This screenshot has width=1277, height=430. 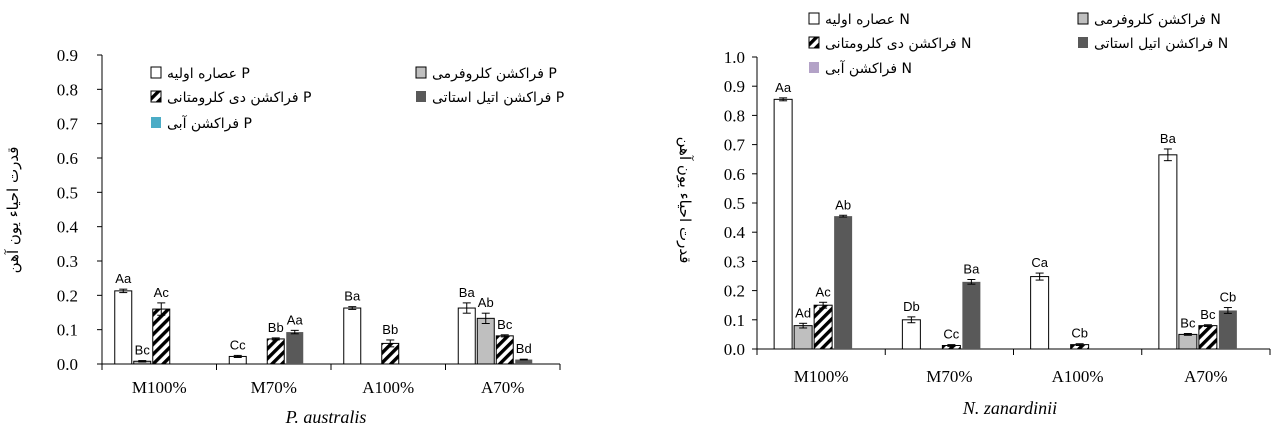 What do you see at coordinates (867, 20) in the screenshot?
I see `legend-label: N عصاره اولیه` at bounding box center [867, 20].